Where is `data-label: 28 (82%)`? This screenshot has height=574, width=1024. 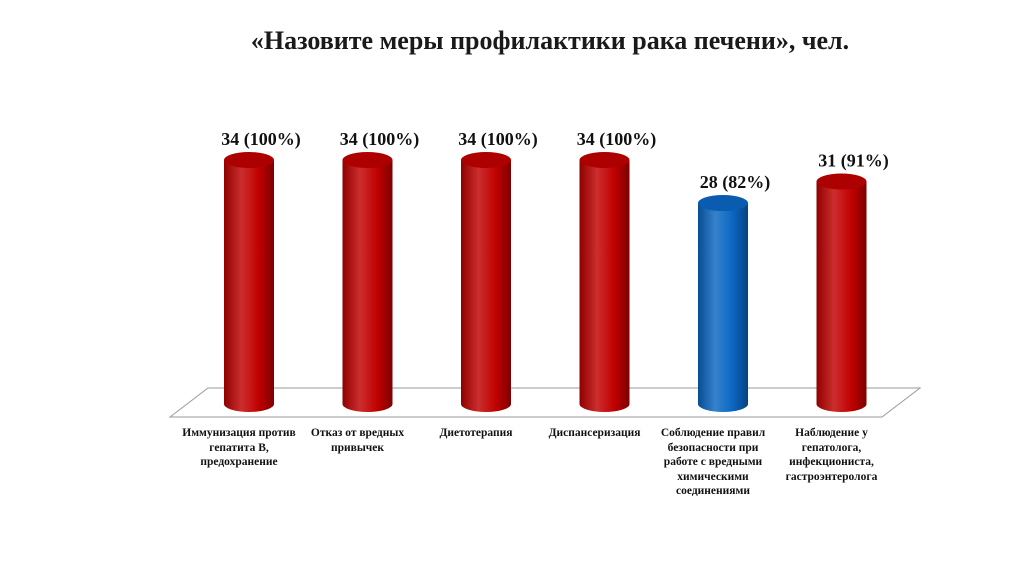 data-label: 28 (82%) is located at coordinates (735, 182).